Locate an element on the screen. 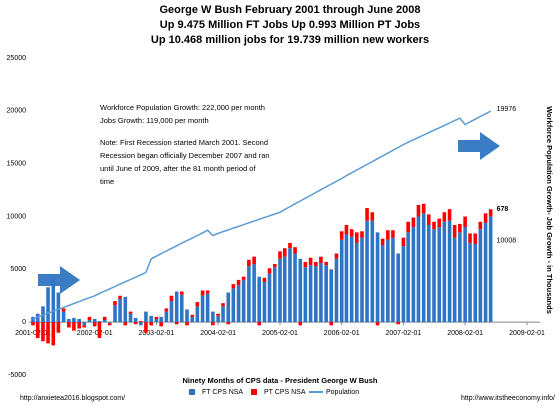 This screenshot has height=406, width=559. arrow is located at coordinates (479, 146).